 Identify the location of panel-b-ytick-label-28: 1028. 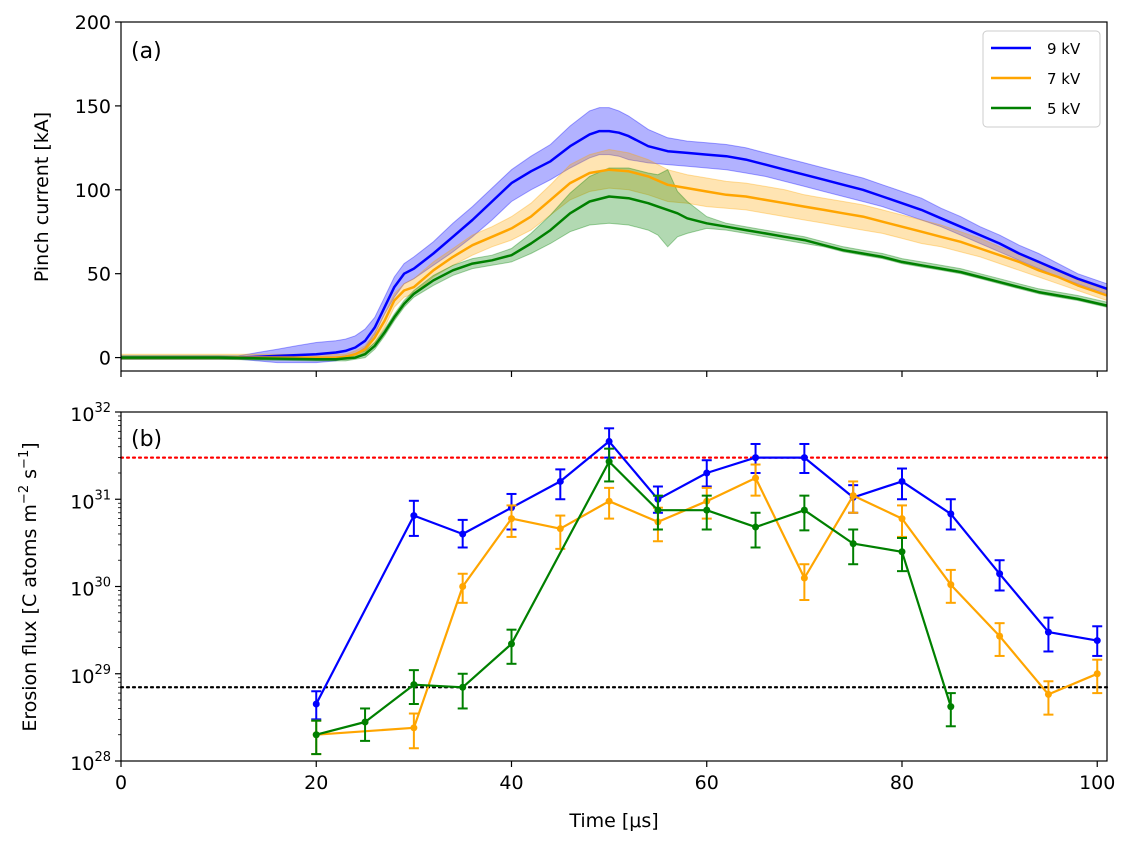
(90, 762).